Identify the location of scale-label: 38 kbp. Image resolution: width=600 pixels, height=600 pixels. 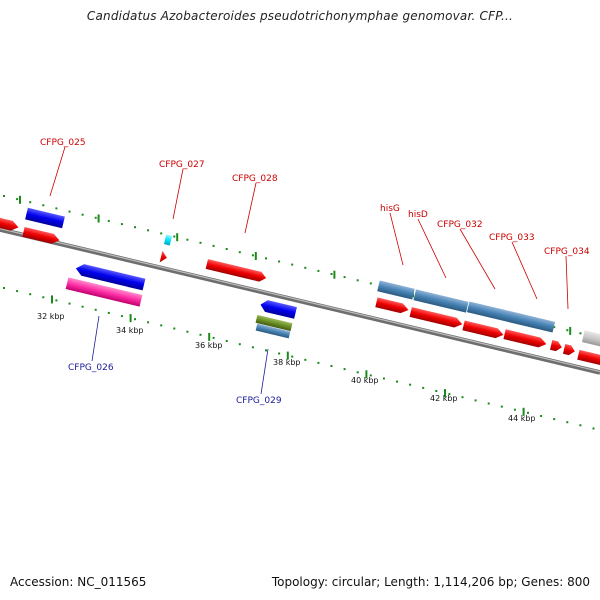
(287, 362).